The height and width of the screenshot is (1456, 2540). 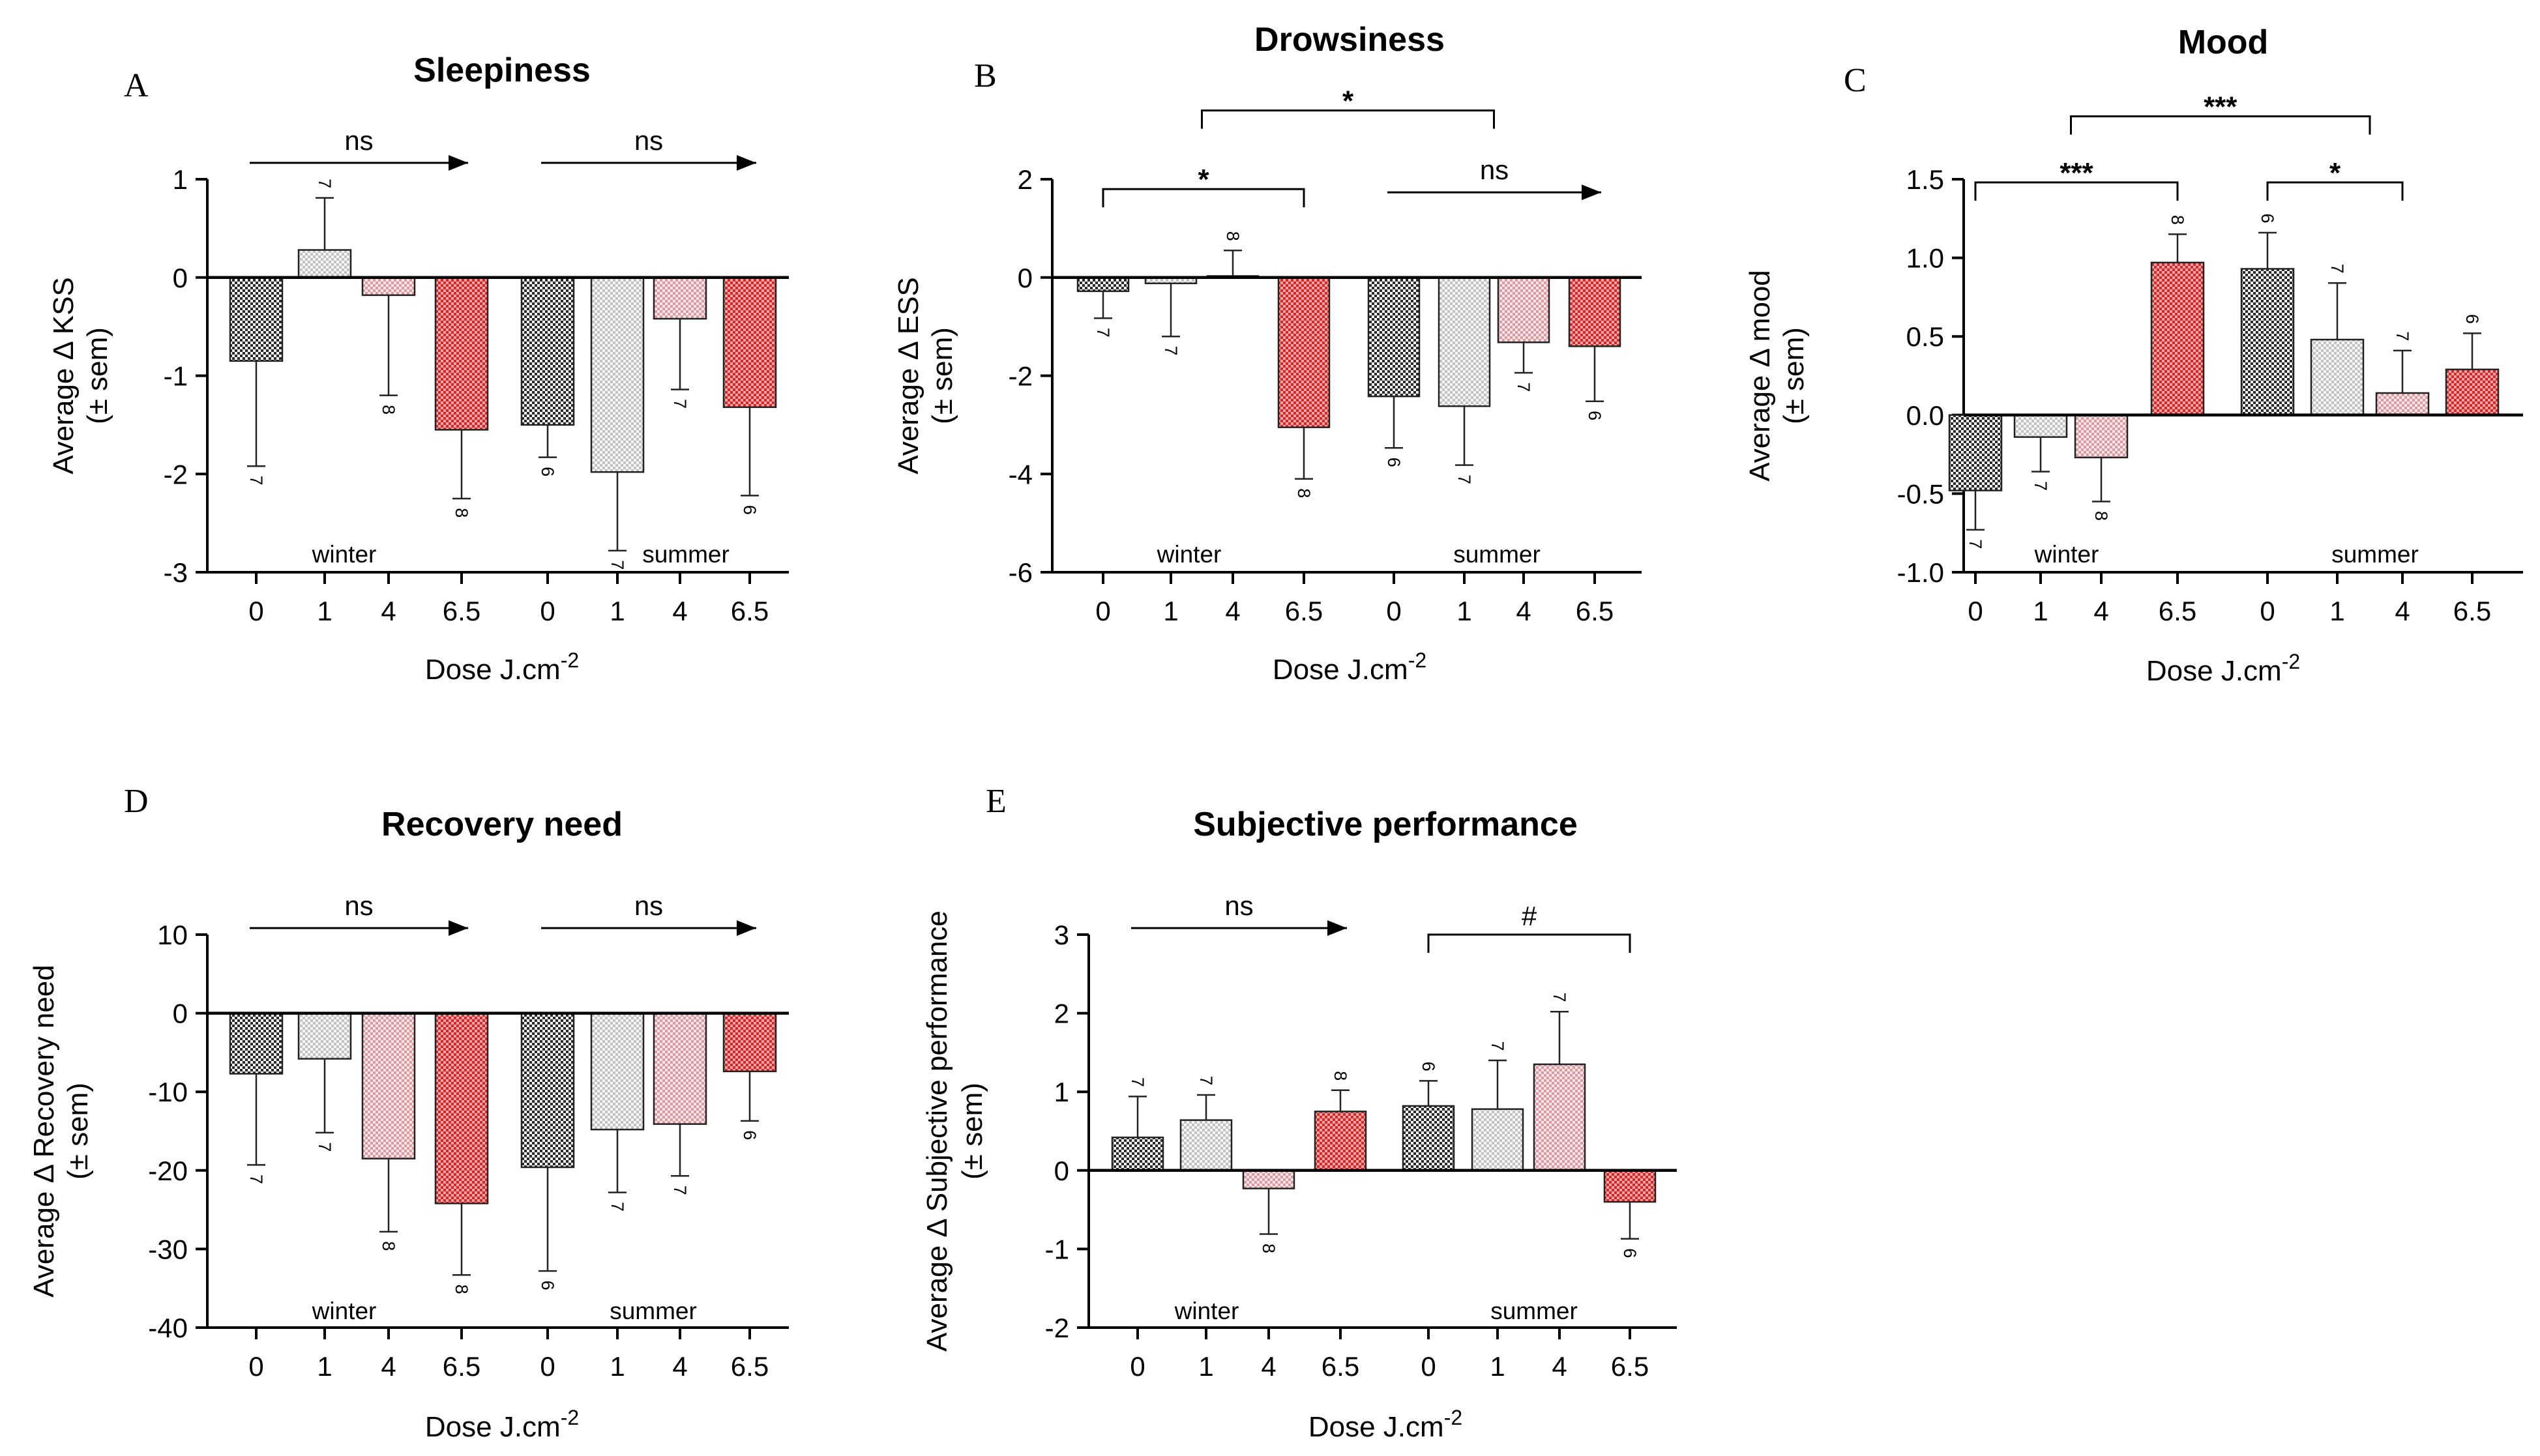 What do you see at coordinates (937, 1131) in the screenshot?
I see `y-axis-label: Average Δ Subjective performance` at bounding box center [937, 1131].